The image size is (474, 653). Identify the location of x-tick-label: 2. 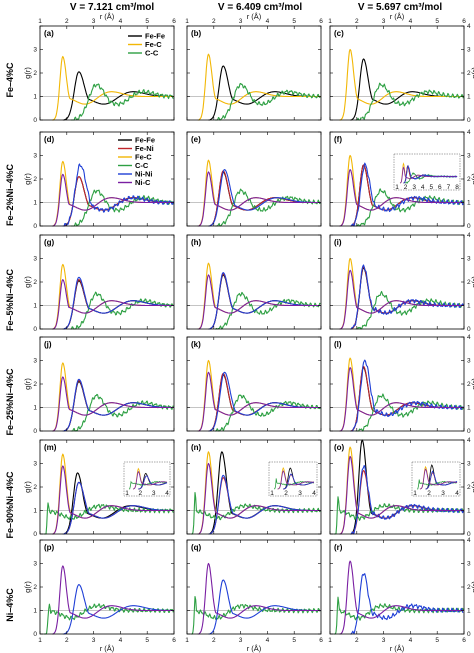
(214, 21).